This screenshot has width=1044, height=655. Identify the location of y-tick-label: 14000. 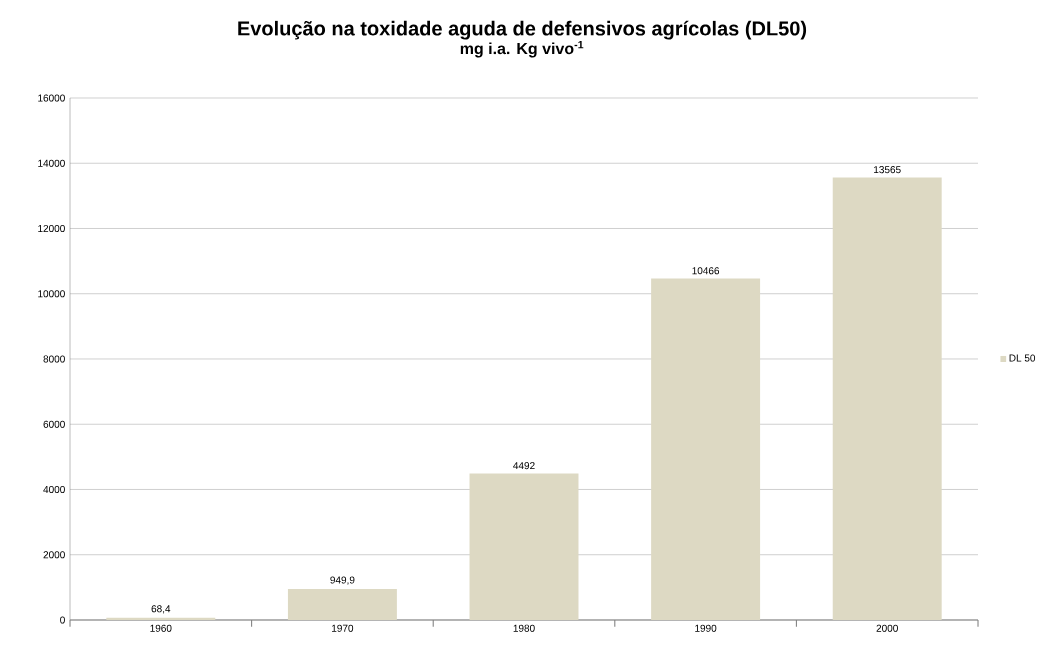
(51, 163).